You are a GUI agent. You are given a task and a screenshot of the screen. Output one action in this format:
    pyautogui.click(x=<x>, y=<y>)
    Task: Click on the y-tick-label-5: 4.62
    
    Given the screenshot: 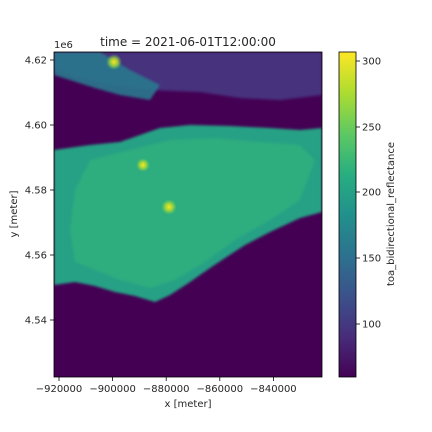 What is the action you would take?
    pyautogui.click(x=36, y=61)
    